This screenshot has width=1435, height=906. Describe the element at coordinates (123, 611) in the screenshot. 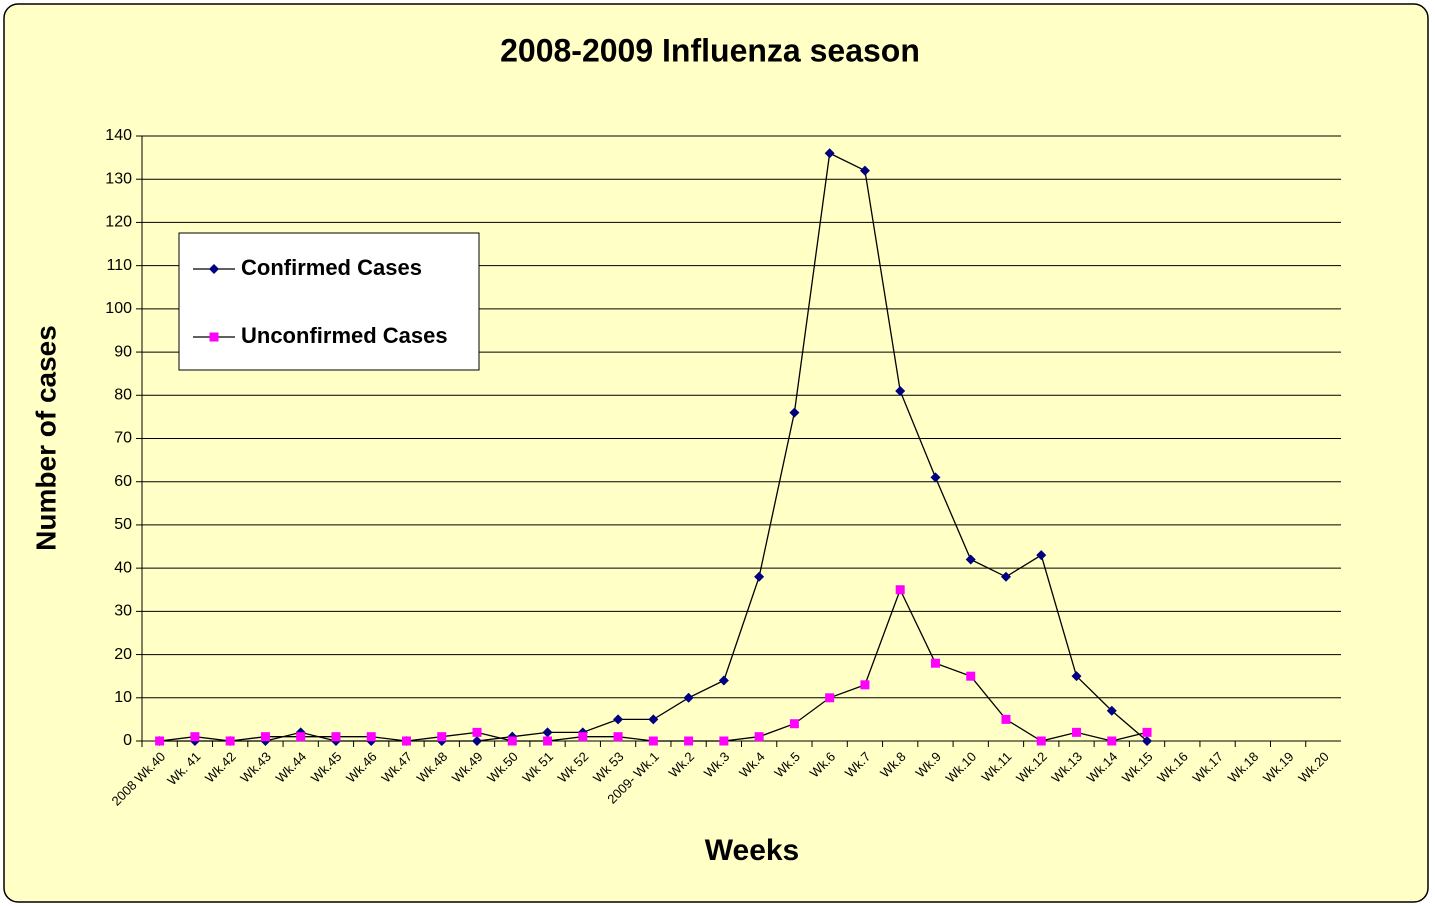

I see `y-tick-label: 30` at that location.